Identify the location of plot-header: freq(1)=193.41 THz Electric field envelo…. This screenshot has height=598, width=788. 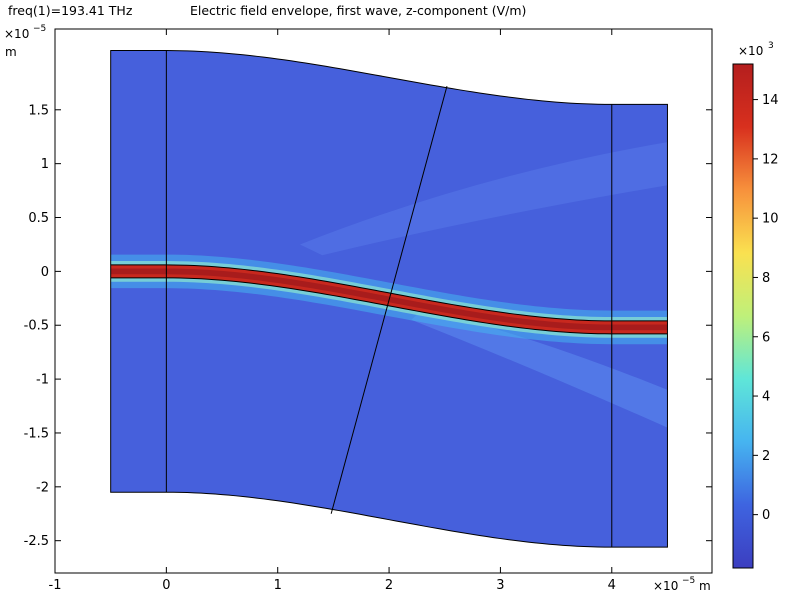
(394, 11).